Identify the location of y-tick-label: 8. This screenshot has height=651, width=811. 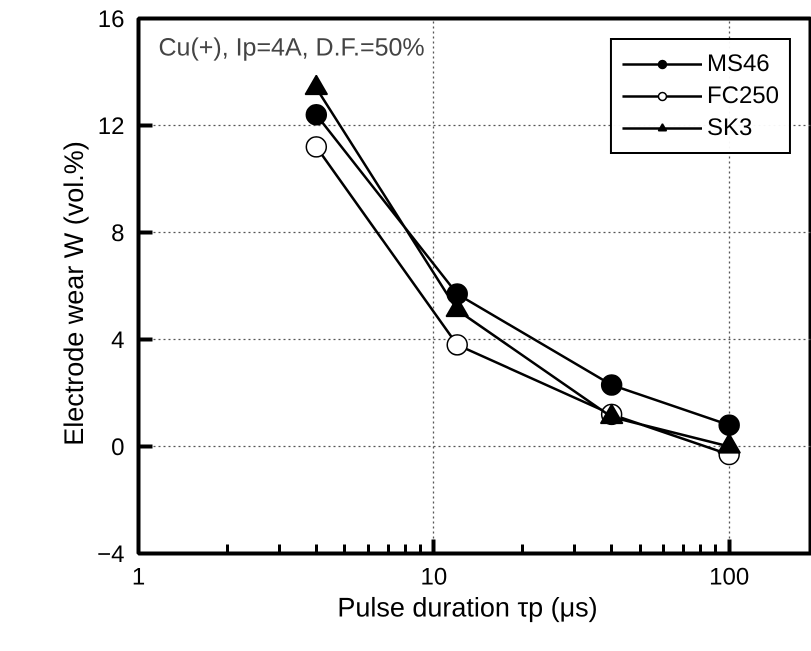
(118, 233).